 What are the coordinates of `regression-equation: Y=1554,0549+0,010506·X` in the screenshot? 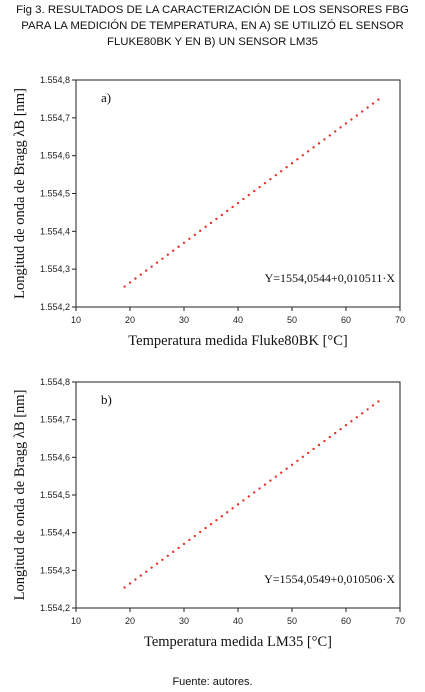 It's located at (329, 579).